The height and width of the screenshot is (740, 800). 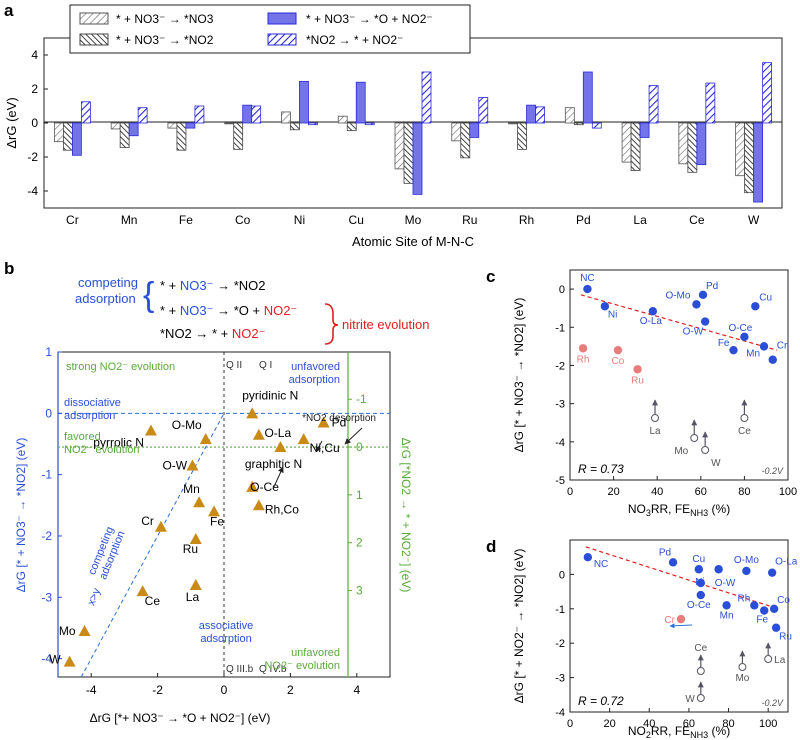 I want to click on c-offscale-label-w: W, so click(x=716, y=463).